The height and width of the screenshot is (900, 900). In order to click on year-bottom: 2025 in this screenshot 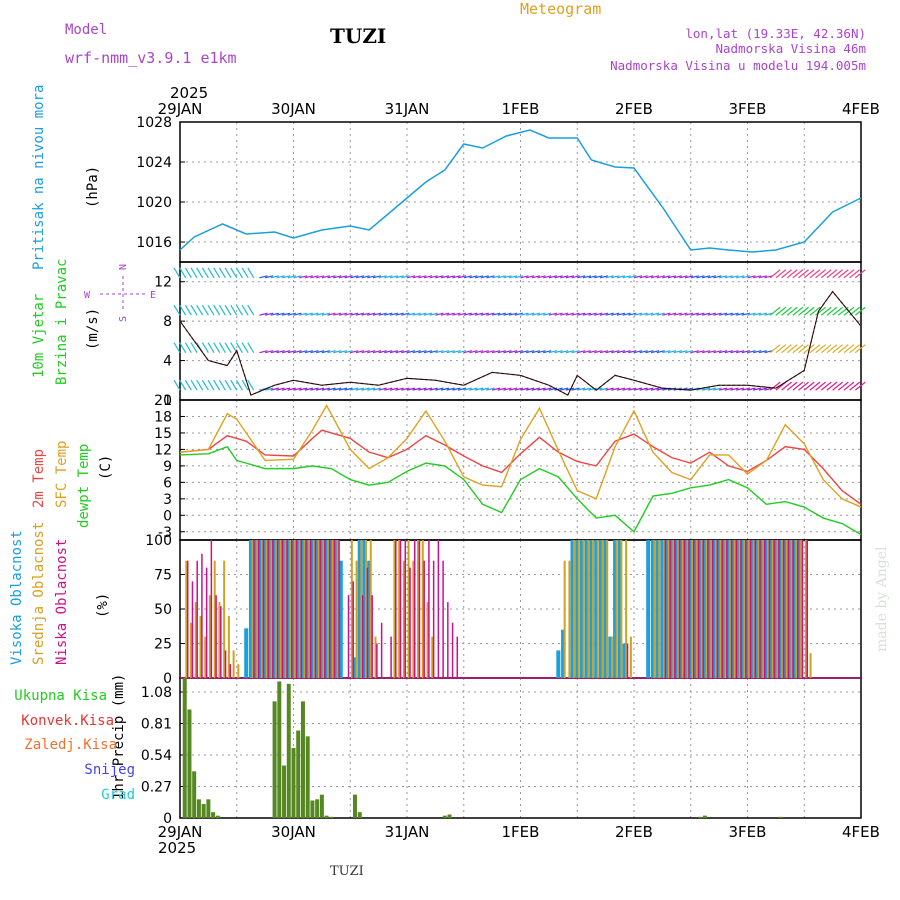, I will do `click(177, 848)`.